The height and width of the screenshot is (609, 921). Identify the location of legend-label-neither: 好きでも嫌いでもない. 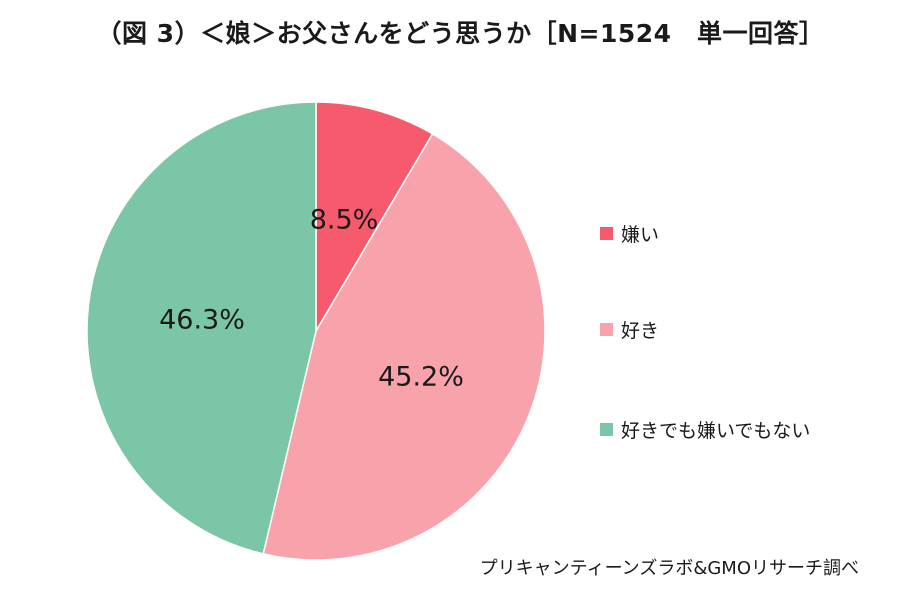
(716, 430).